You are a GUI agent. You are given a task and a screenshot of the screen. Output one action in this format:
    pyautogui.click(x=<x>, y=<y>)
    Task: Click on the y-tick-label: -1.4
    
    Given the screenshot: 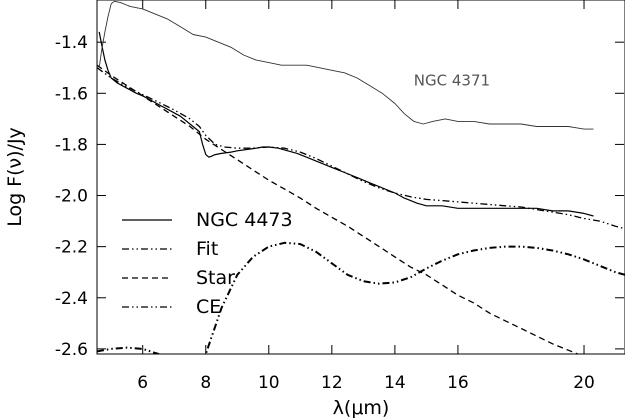 What is the action you would take?
    pyautogui.click(x=71, y=43)
    